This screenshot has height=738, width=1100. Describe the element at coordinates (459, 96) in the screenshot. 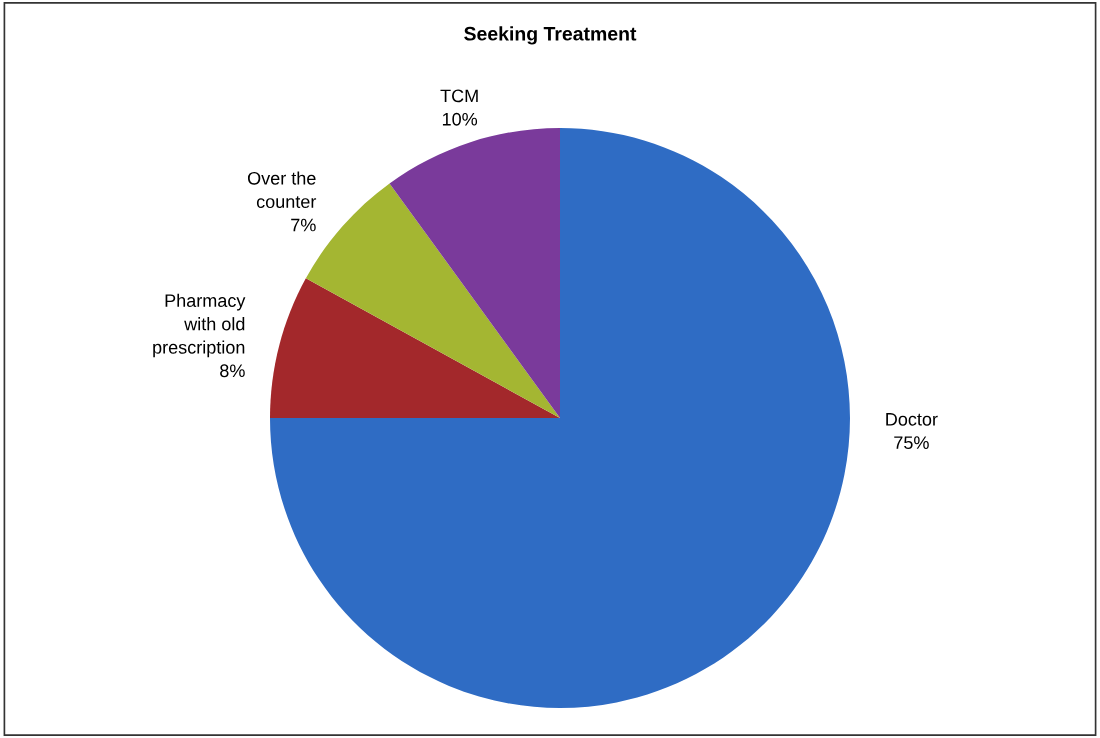

I see `slice-label: TCM` at that location.